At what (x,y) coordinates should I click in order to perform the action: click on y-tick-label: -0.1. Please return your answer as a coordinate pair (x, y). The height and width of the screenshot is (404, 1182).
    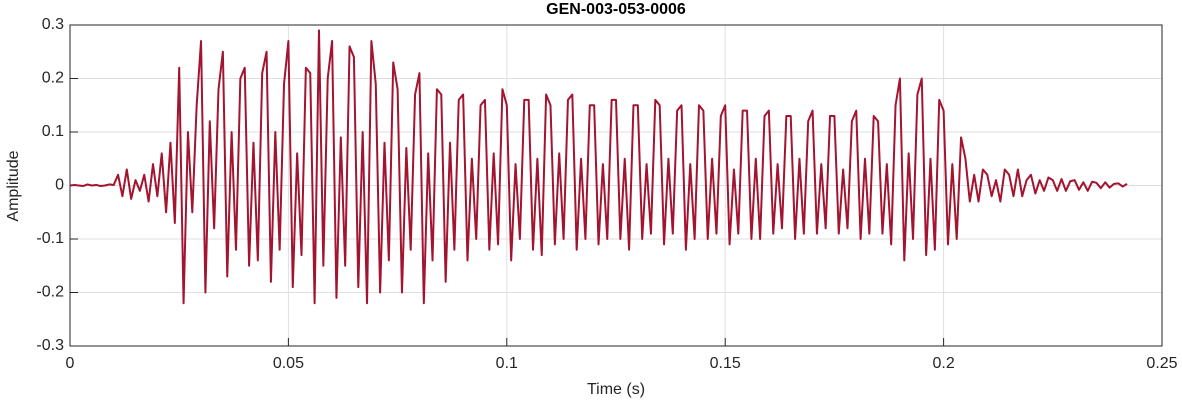
    Looking at the image, I should click on (50, 238).